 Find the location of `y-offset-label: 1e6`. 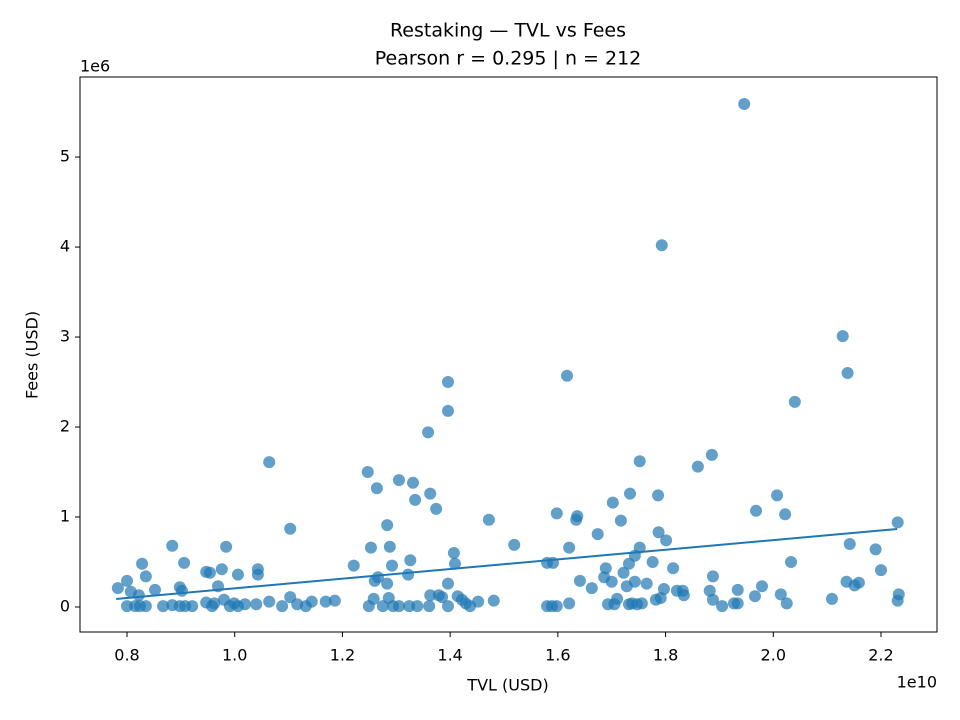

y-offset-label: 1e6 is located at coordinates (95, 66).